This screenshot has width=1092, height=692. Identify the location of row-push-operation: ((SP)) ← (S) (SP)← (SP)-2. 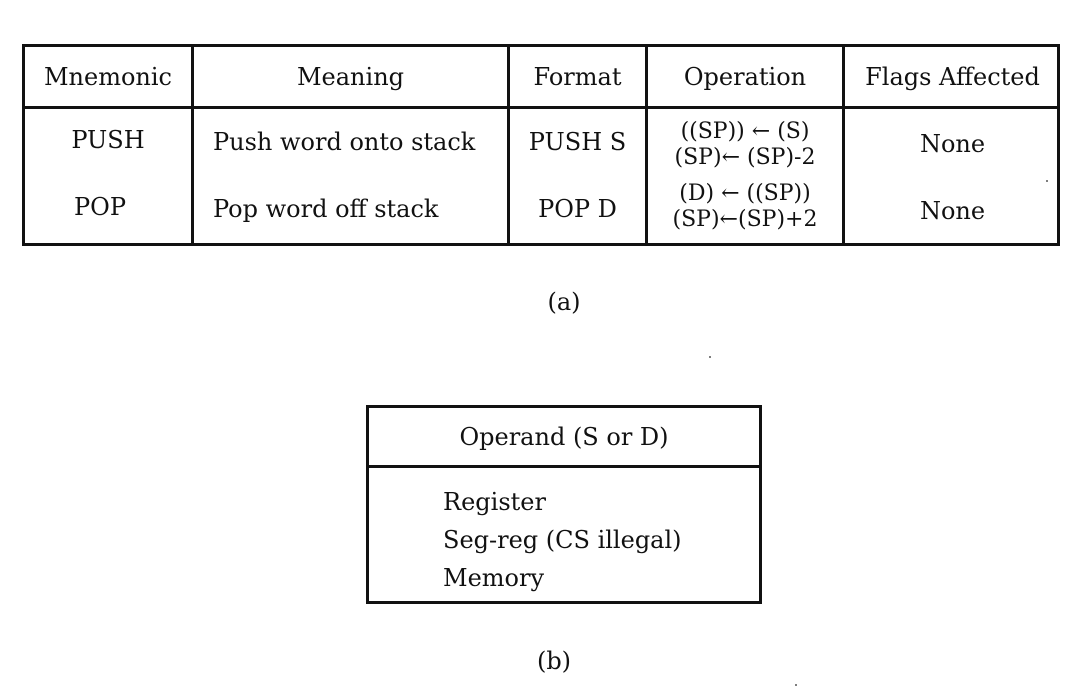
(745, 145).